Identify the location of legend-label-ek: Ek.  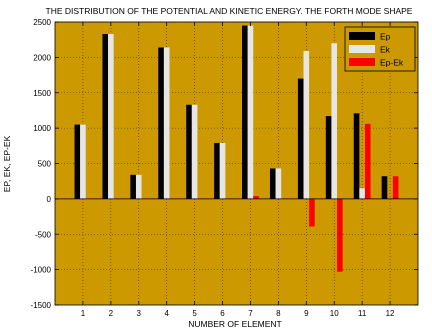
(385, 50).